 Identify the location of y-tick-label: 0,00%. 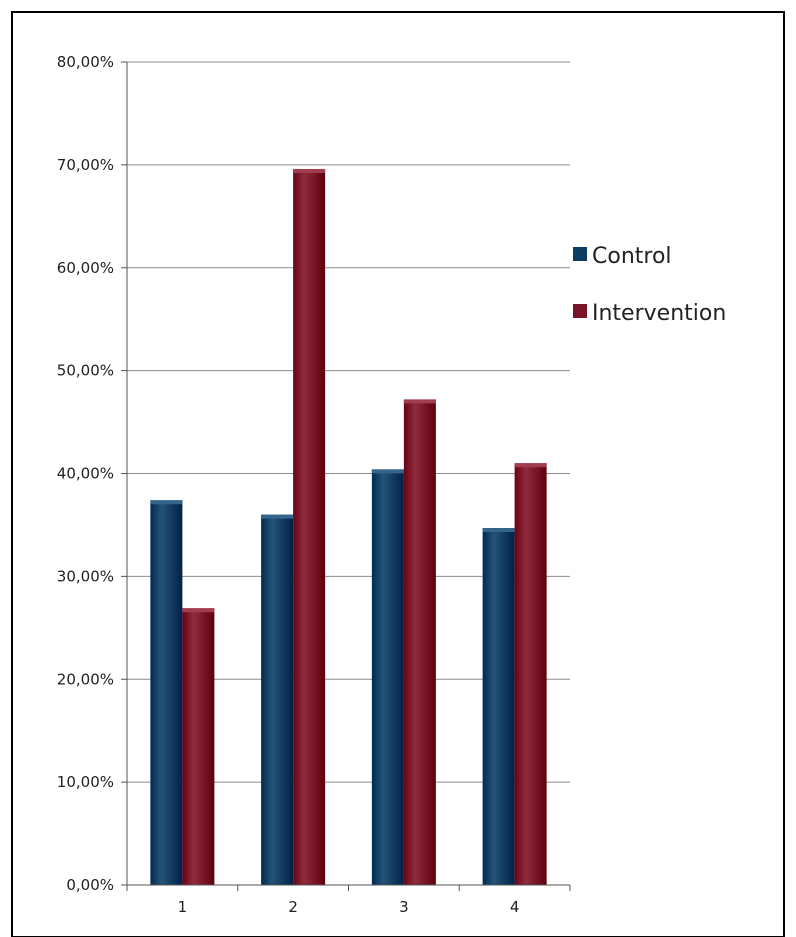
(90, 885).